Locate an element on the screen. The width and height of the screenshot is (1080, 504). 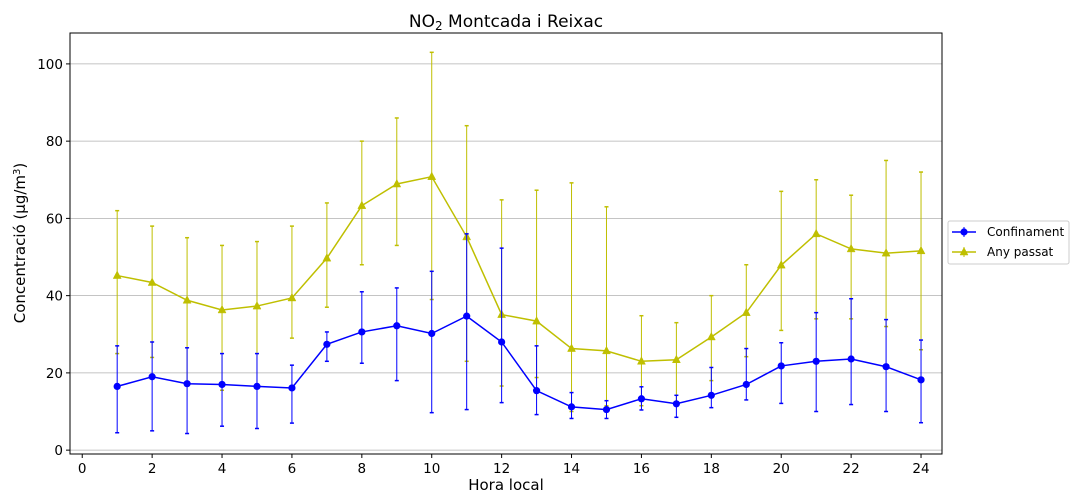
y-tick-label: 0 is located at coordinates (58, 451).